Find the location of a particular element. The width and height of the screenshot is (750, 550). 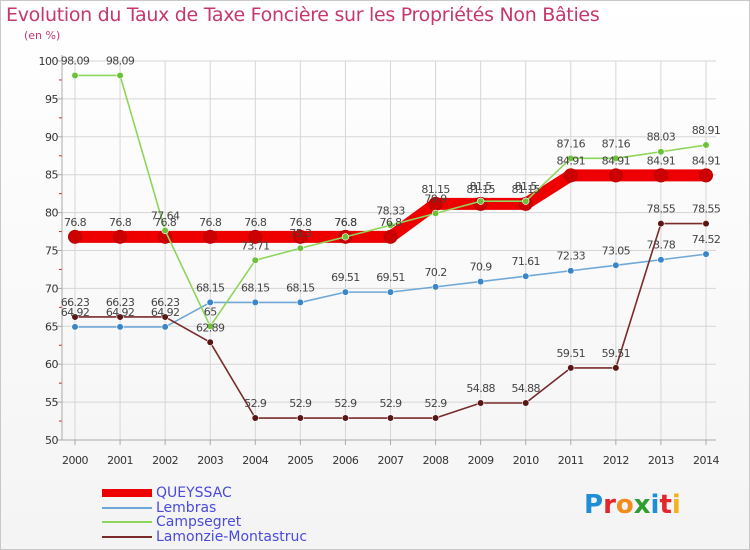

legend-label-lembras: Lembras is located at coordinates (186, 508).